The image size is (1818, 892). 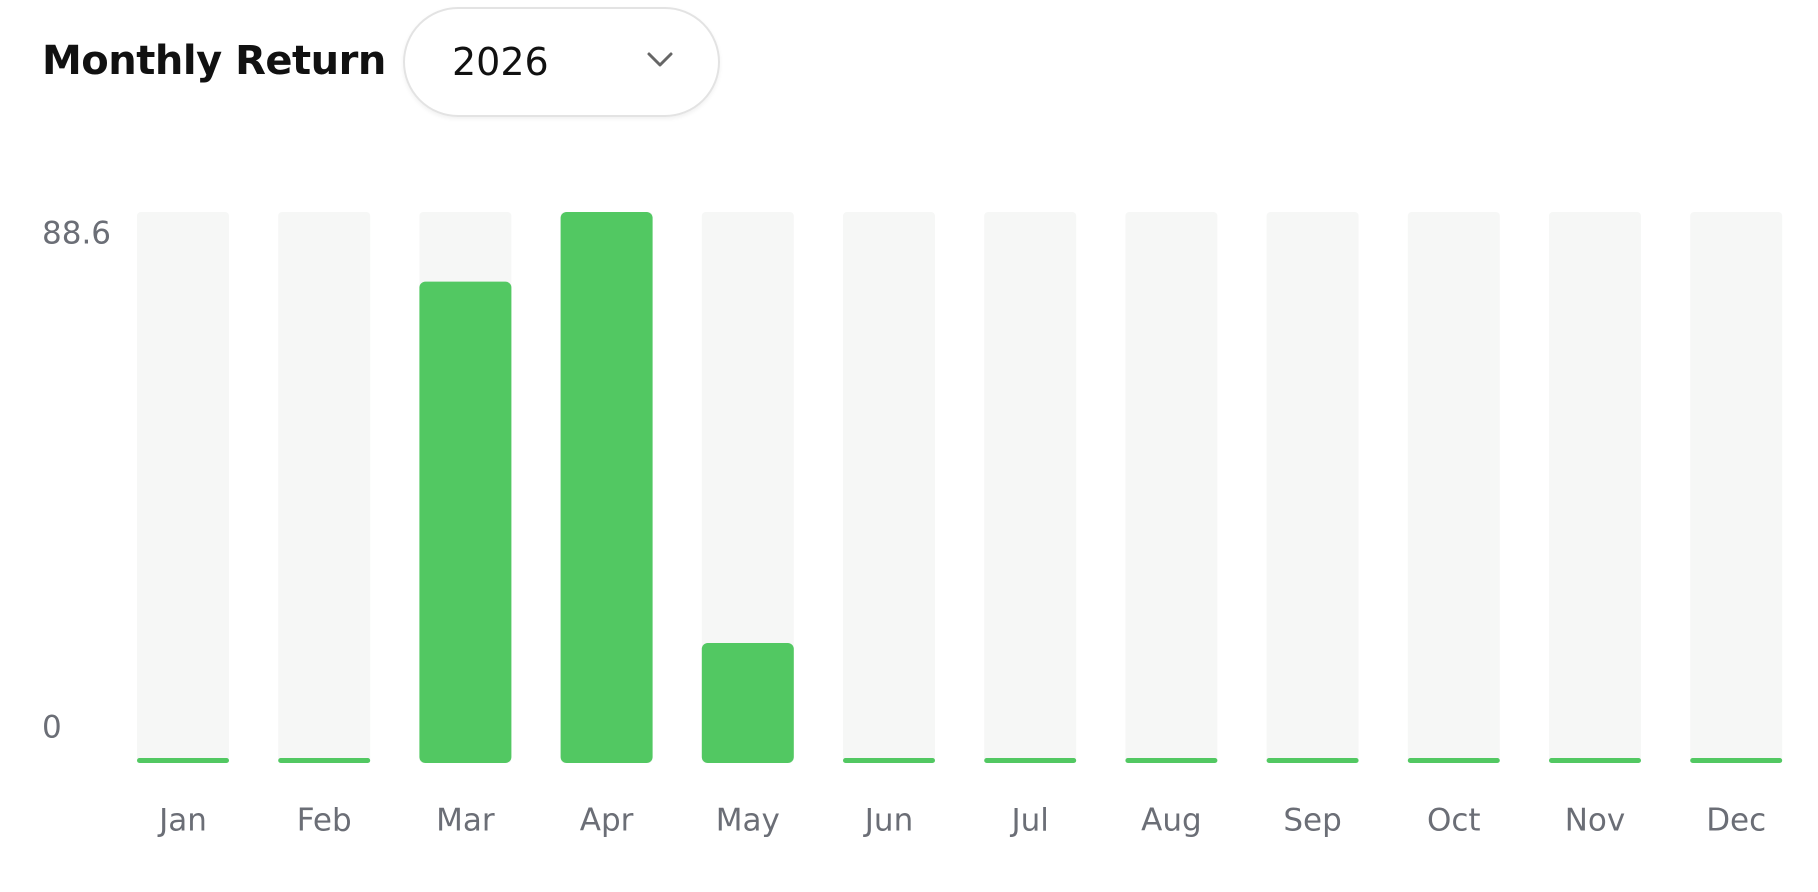 I want to click on x-tick-label: Apr, so click(x=607, y=821).